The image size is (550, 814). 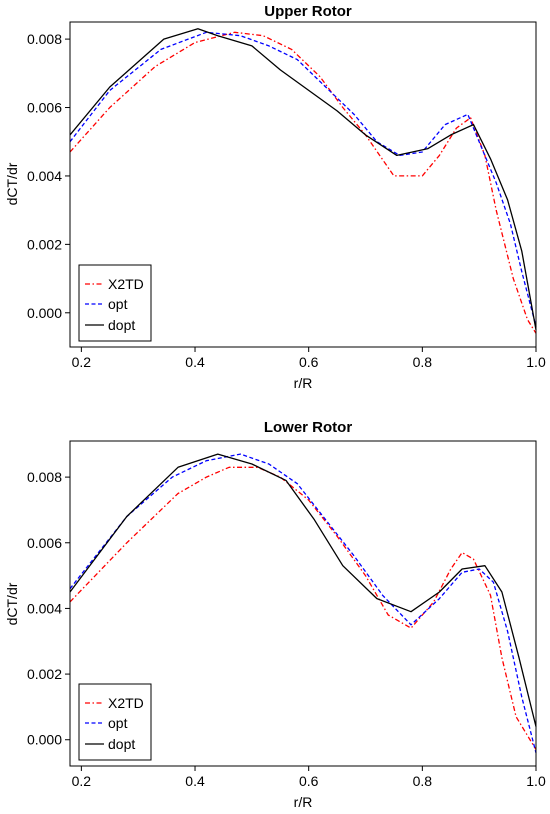 What do you see at coordinates (308, 11) in the screenshot?
I see `chart-title: Upper Rotor` at bounding box center [308, 11].